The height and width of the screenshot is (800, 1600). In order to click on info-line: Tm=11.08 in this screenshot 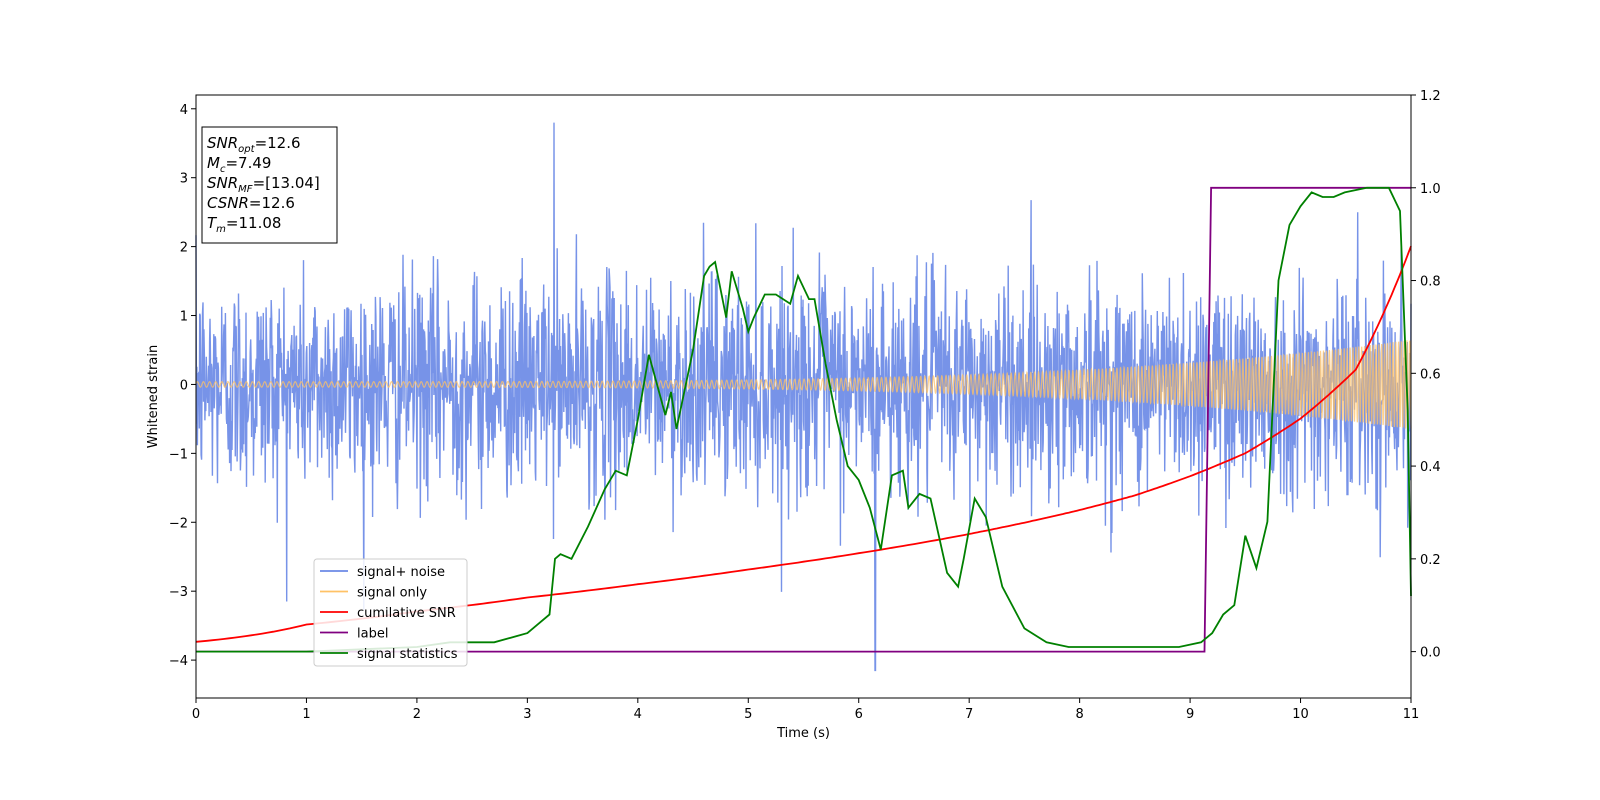, I will do `click(244, 224)`.